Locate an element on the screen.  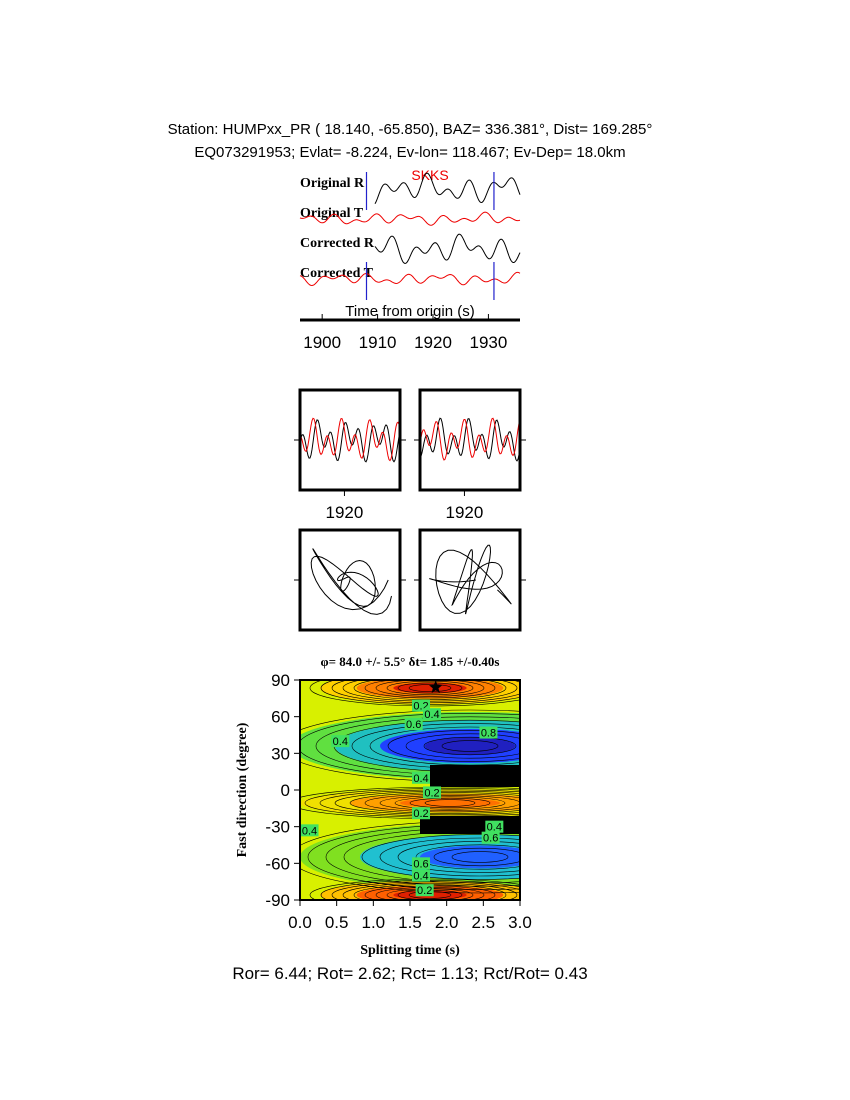
y-tick-label: 0 is located at coordinates (285, 790).